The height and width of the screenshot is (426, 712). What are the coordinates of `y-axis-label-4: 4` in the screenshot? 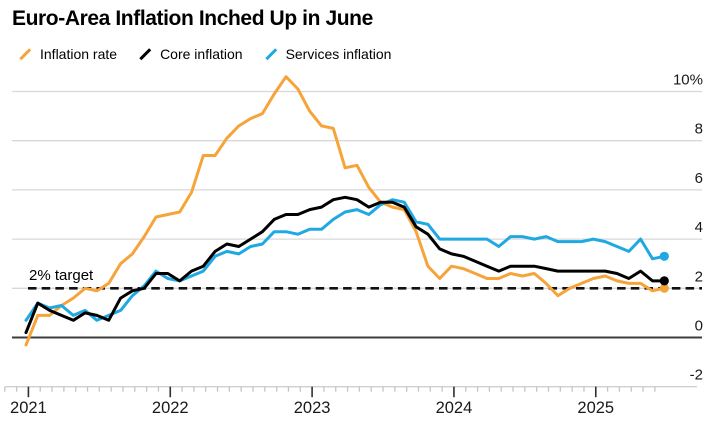 It's located at (699, 227).